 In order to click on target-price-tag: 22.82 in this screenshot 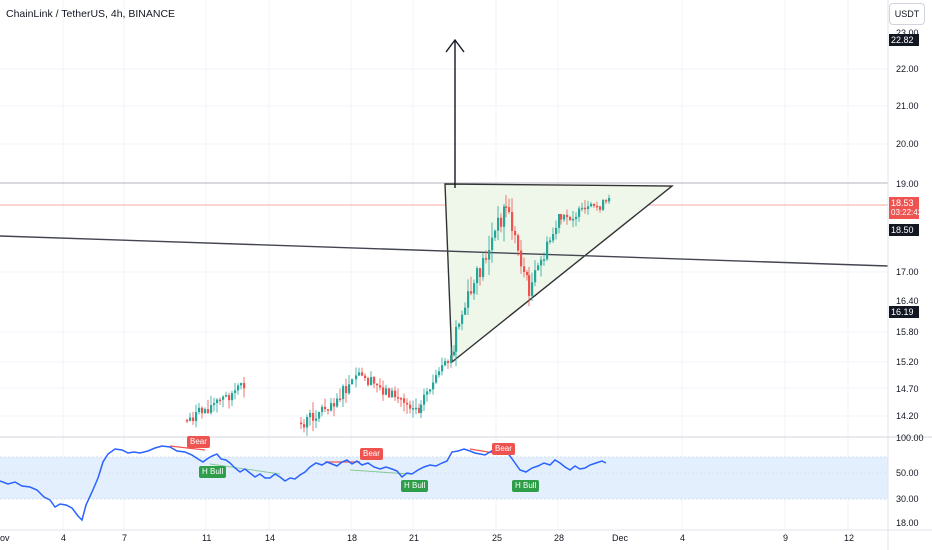, I will do `click(904, 40)`.